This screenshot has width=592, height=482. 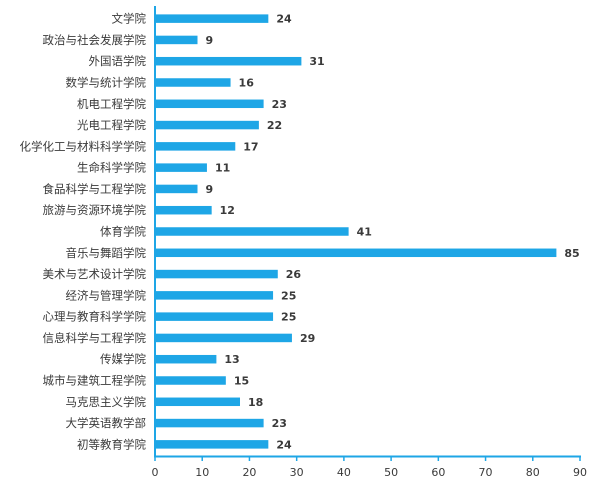 I want to click on category-label: 外国语学院, so click(x=118, y=61).